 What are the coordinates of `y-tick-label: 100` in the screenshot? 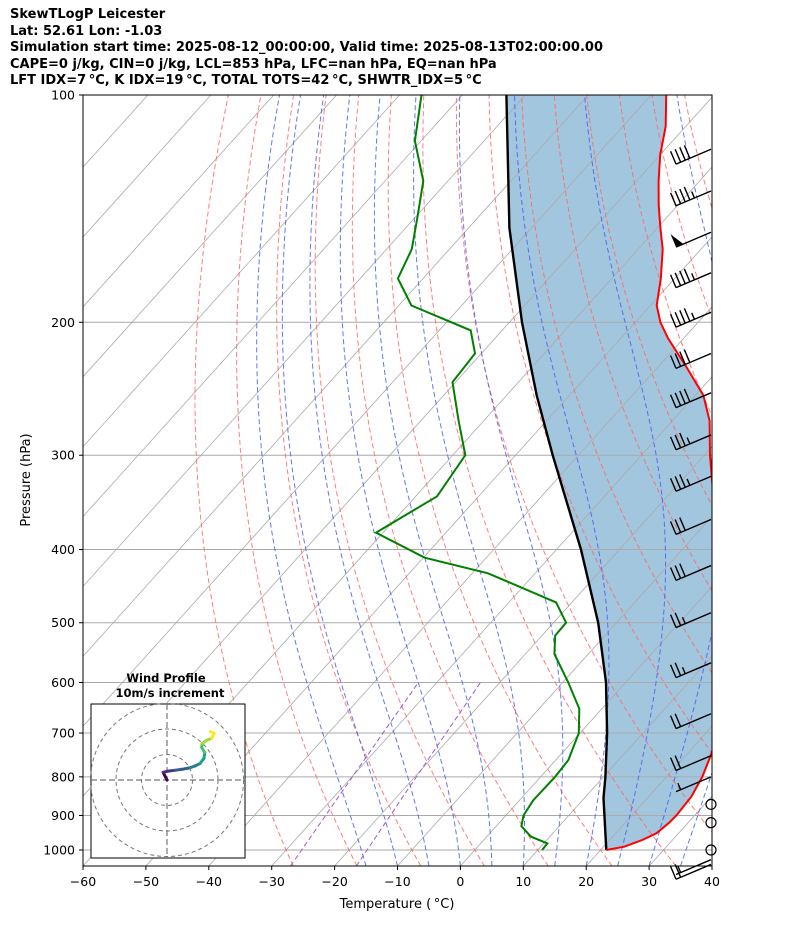 It's located at (63, 95).